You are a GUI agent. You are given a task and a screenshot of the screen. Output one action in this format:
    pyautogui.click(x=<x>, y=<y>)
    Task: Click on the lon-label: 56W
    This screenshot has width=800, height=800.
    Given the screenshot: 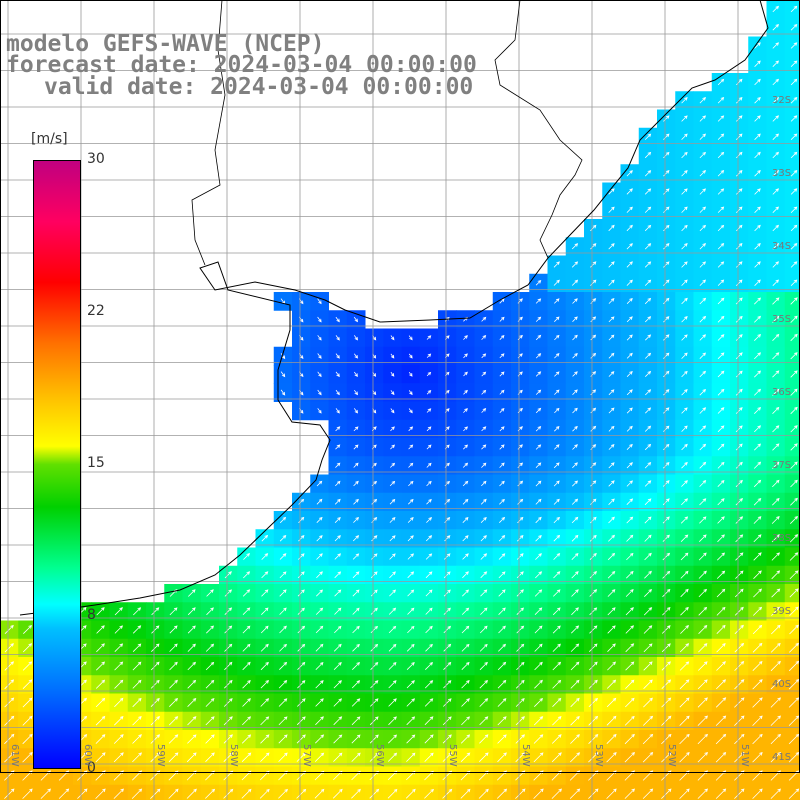 What is the action you would take?
    pyautogui.click(x=379, y=755)
    